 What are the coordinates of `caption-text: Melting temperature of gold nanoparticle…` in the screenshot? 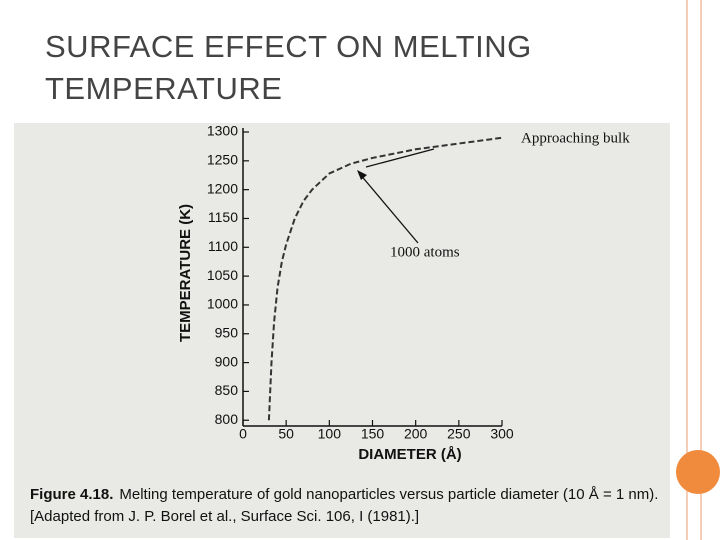 It's located at (388, 494).